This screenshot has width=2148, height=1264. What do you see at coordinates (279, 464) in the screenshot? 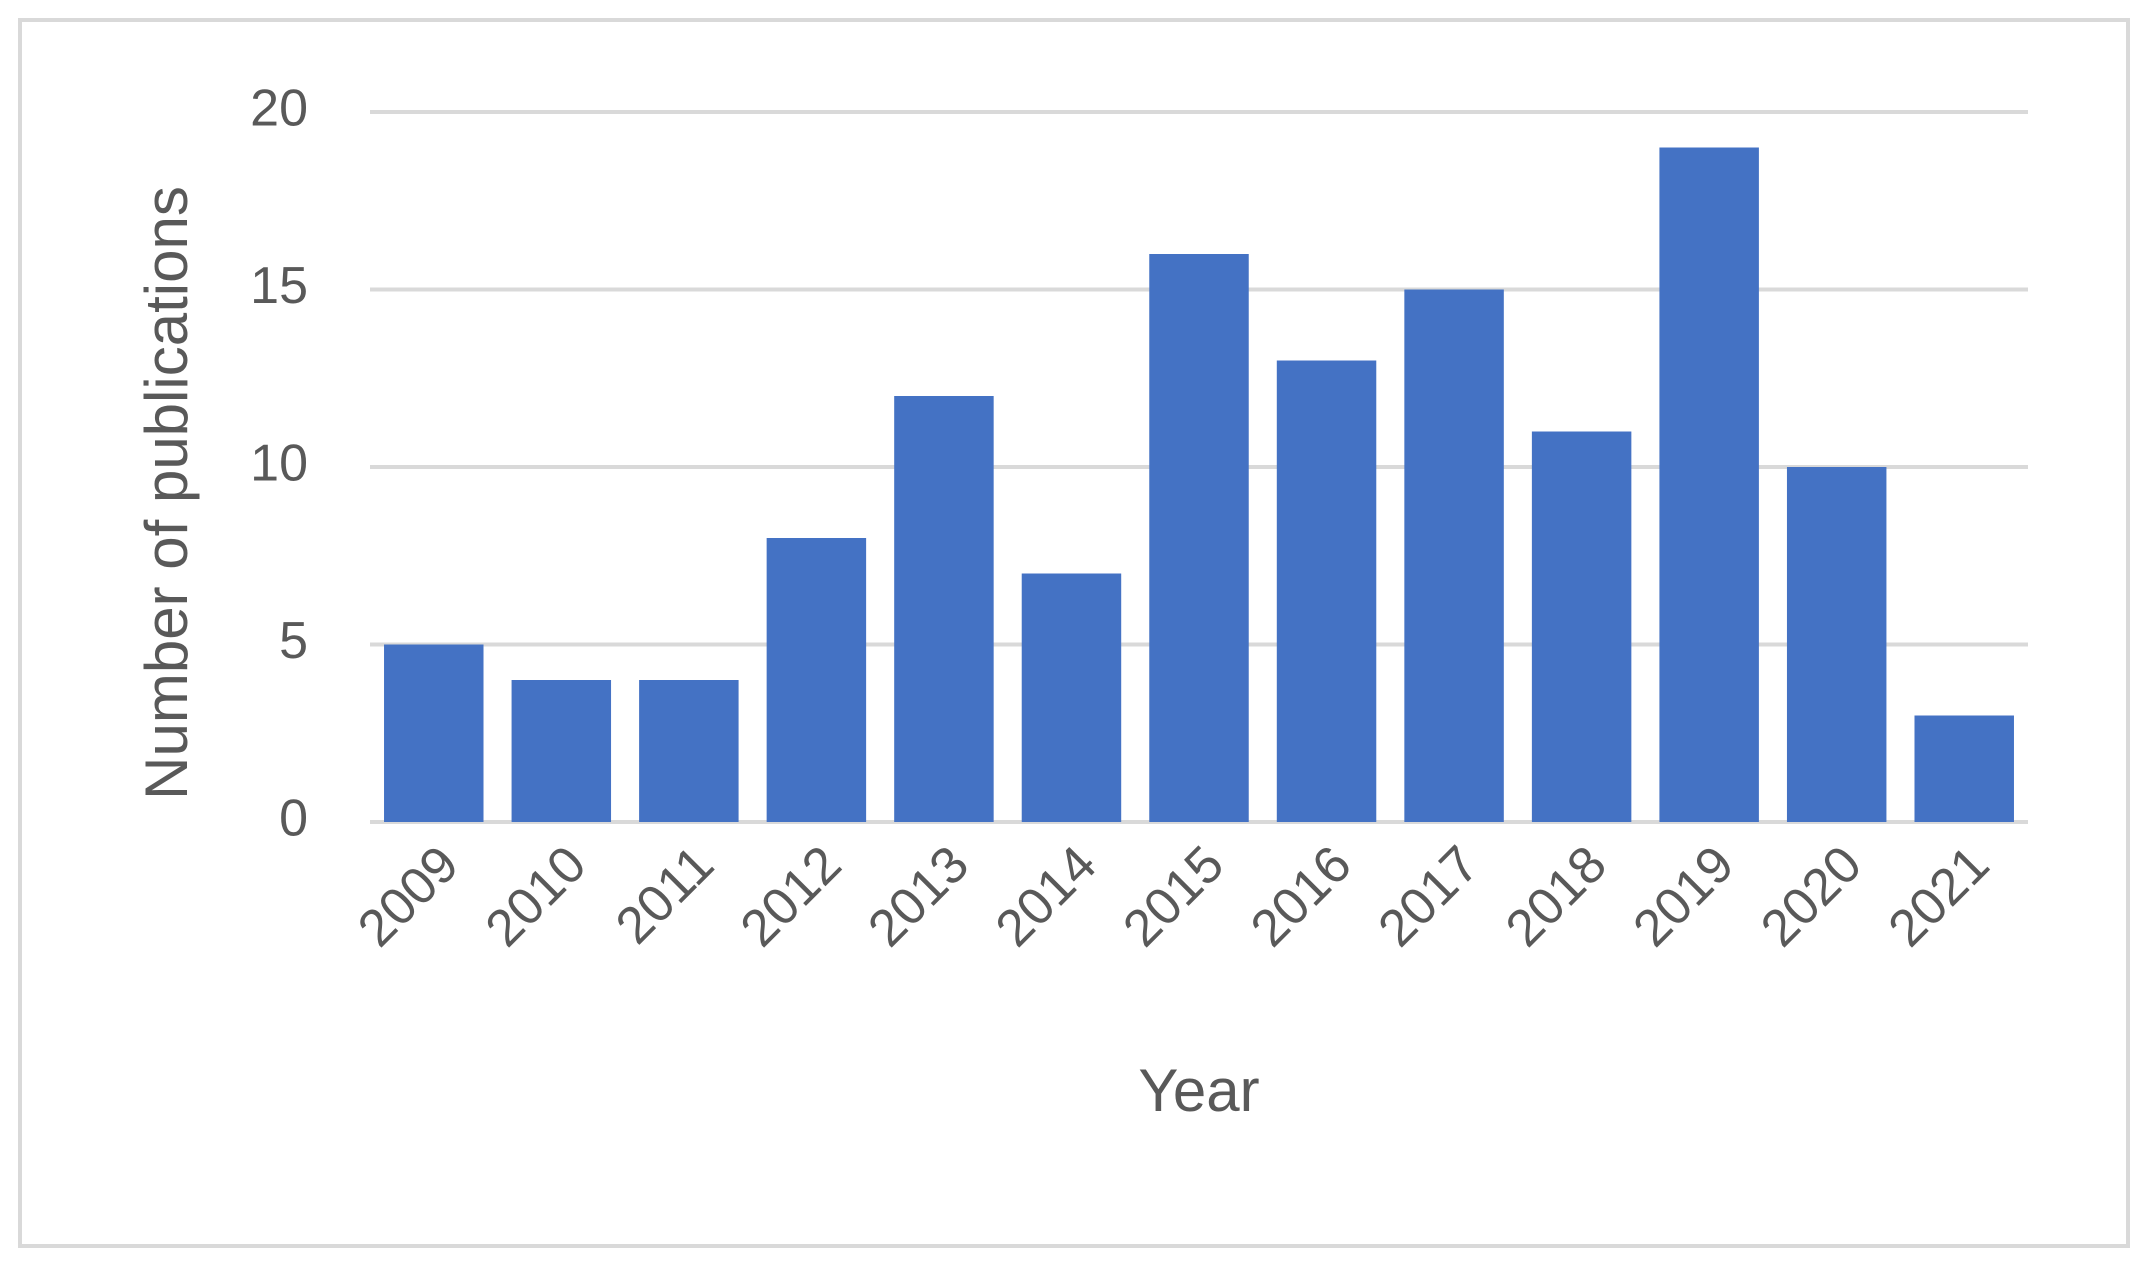
I see `y-tick-label: 10` at bounding box center [279, 464].